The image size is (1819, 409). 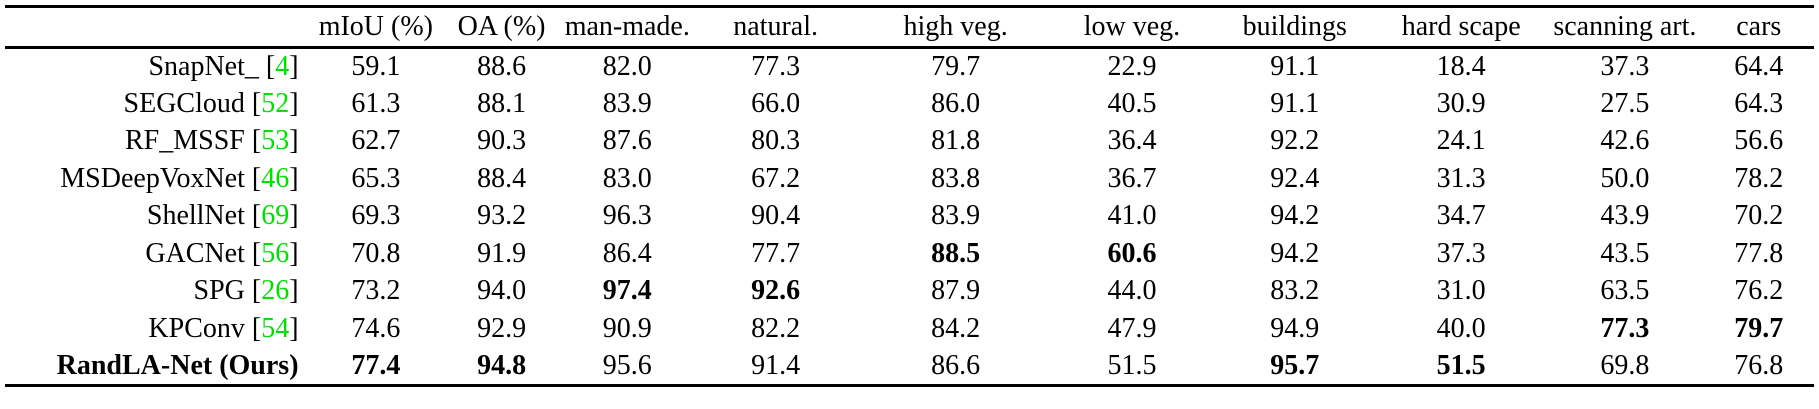 I want to click on cell-scanning-art: 77.3, so click(x=1625, y=328).